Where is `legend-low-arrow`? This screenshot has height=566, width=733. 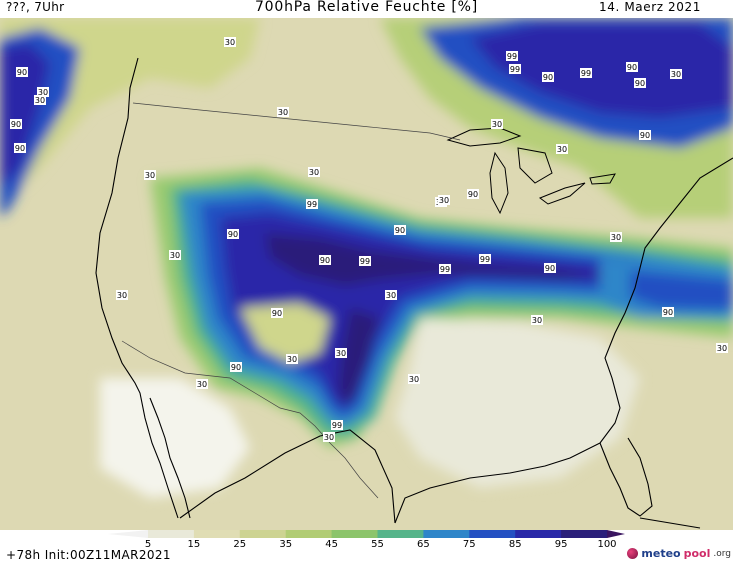
legend-low-arrow is located at coordinates (128, 534).